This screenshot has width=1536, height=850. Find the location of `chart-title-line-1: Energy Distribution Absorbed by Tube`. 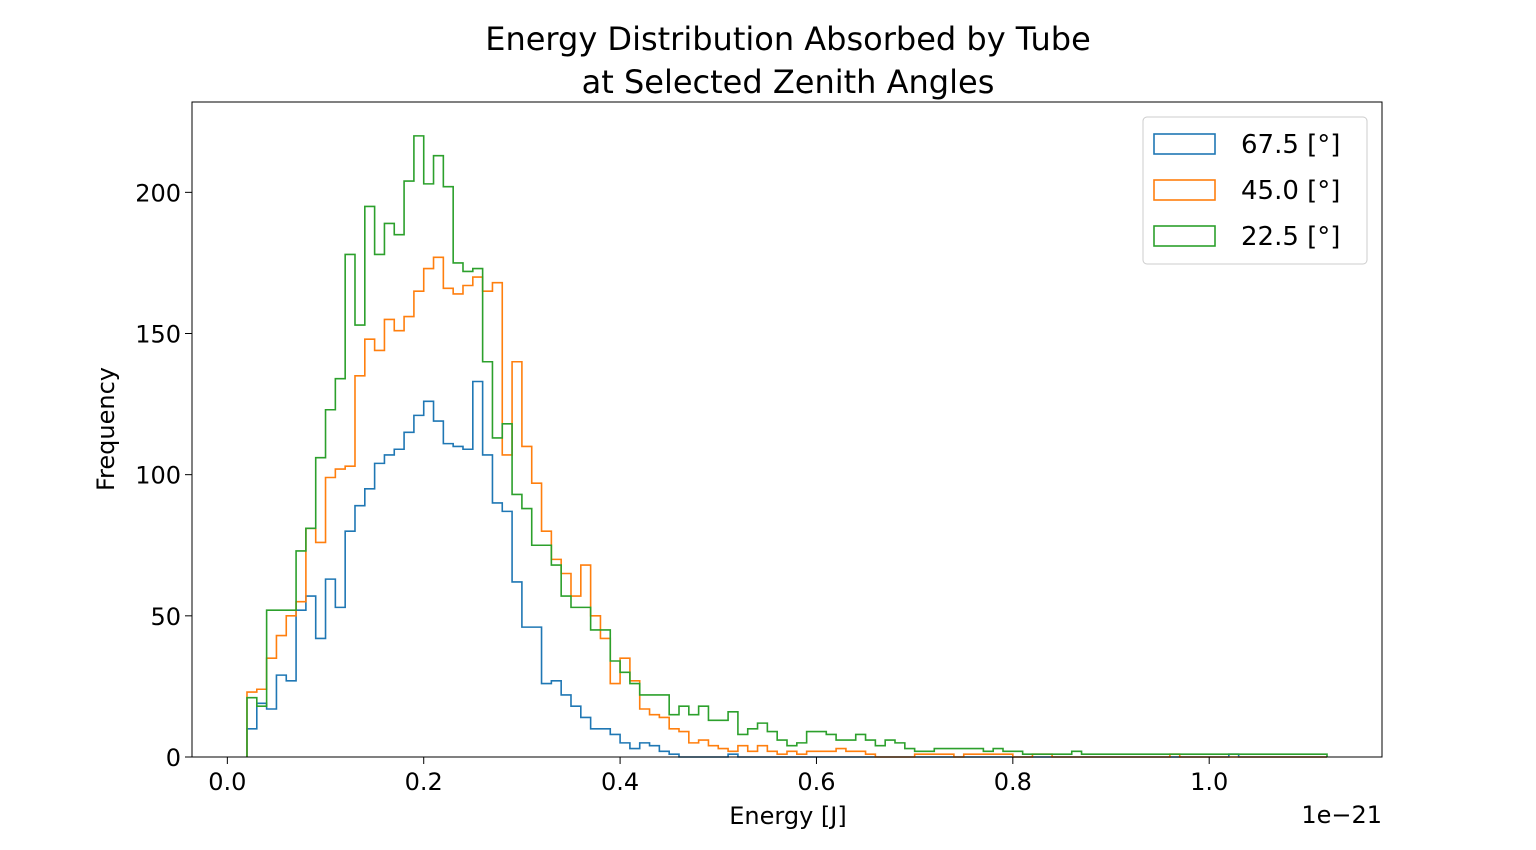

chart-title-line-1: Energy Distribution Absorbed by Tube is located at coordinates (788, 39).